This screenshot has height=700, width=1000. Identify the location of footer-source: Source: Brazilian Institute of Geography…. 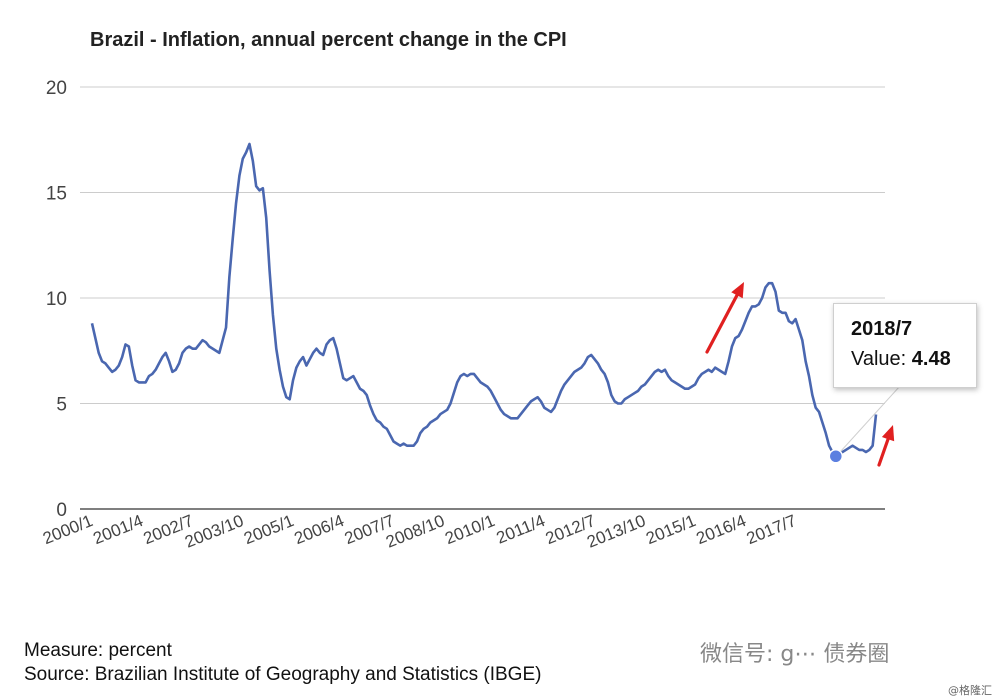
(283, 674).